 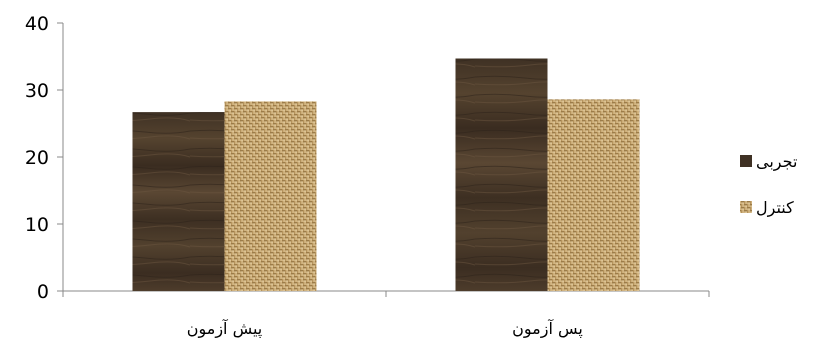 What do you see at coordinates (547, 329) in the screenshot?
I see `x-category-label: پس آزمون` at bounding box center [547, 329].